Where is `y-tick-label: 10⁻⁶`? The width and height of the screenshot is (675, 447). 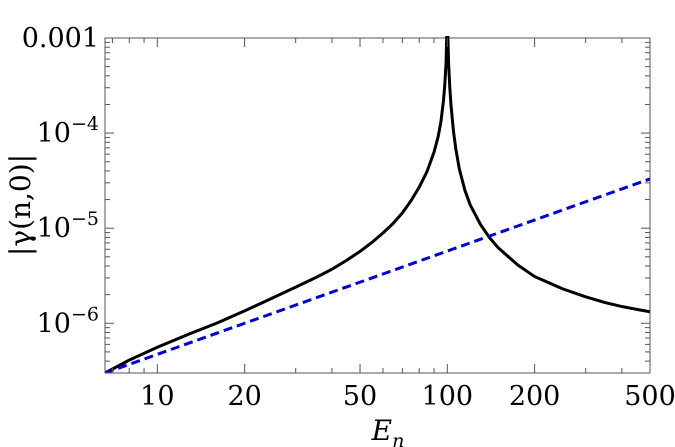
y-tick-label: 10⁻⁶ is located at coordinates (68, 321).